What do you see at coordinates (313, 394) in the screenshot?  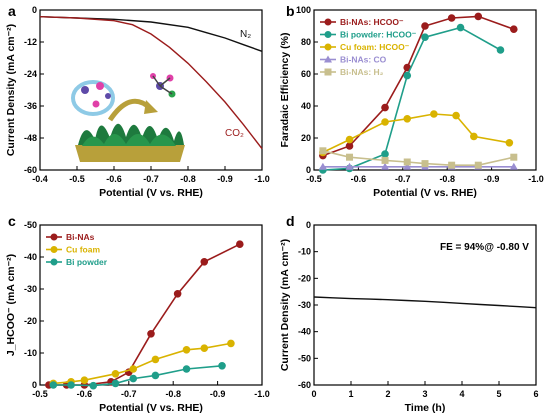 I see `x-tick-label: 0` at bounding box center [313, 394].